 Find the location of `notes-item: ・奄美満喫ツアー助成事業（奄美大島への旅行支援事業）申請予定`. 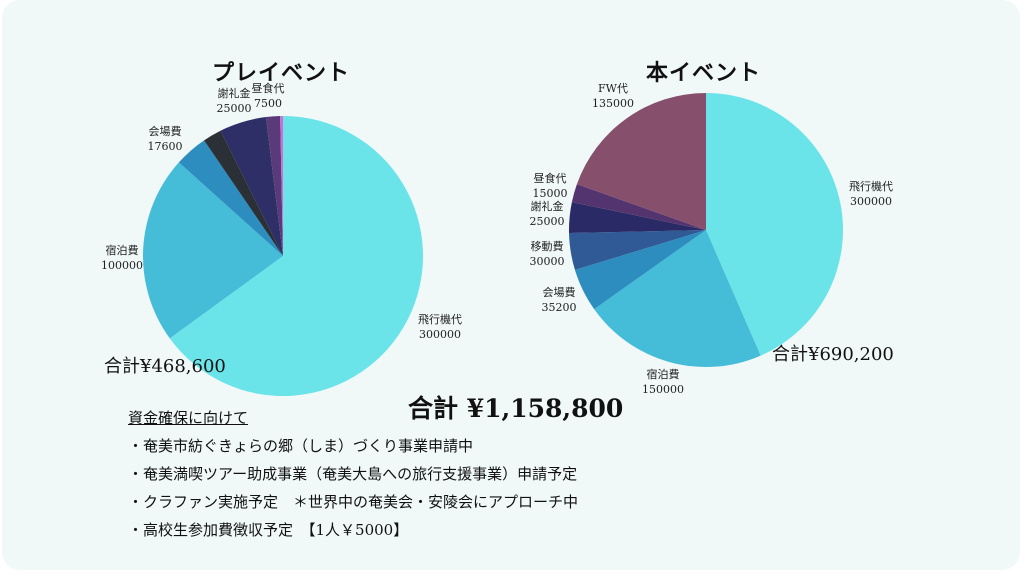

notes-item: ・奄美満喫ツアー助成事業（奄美大島への旅行支援事業）申請予定 is located at coordinates (353, 474).